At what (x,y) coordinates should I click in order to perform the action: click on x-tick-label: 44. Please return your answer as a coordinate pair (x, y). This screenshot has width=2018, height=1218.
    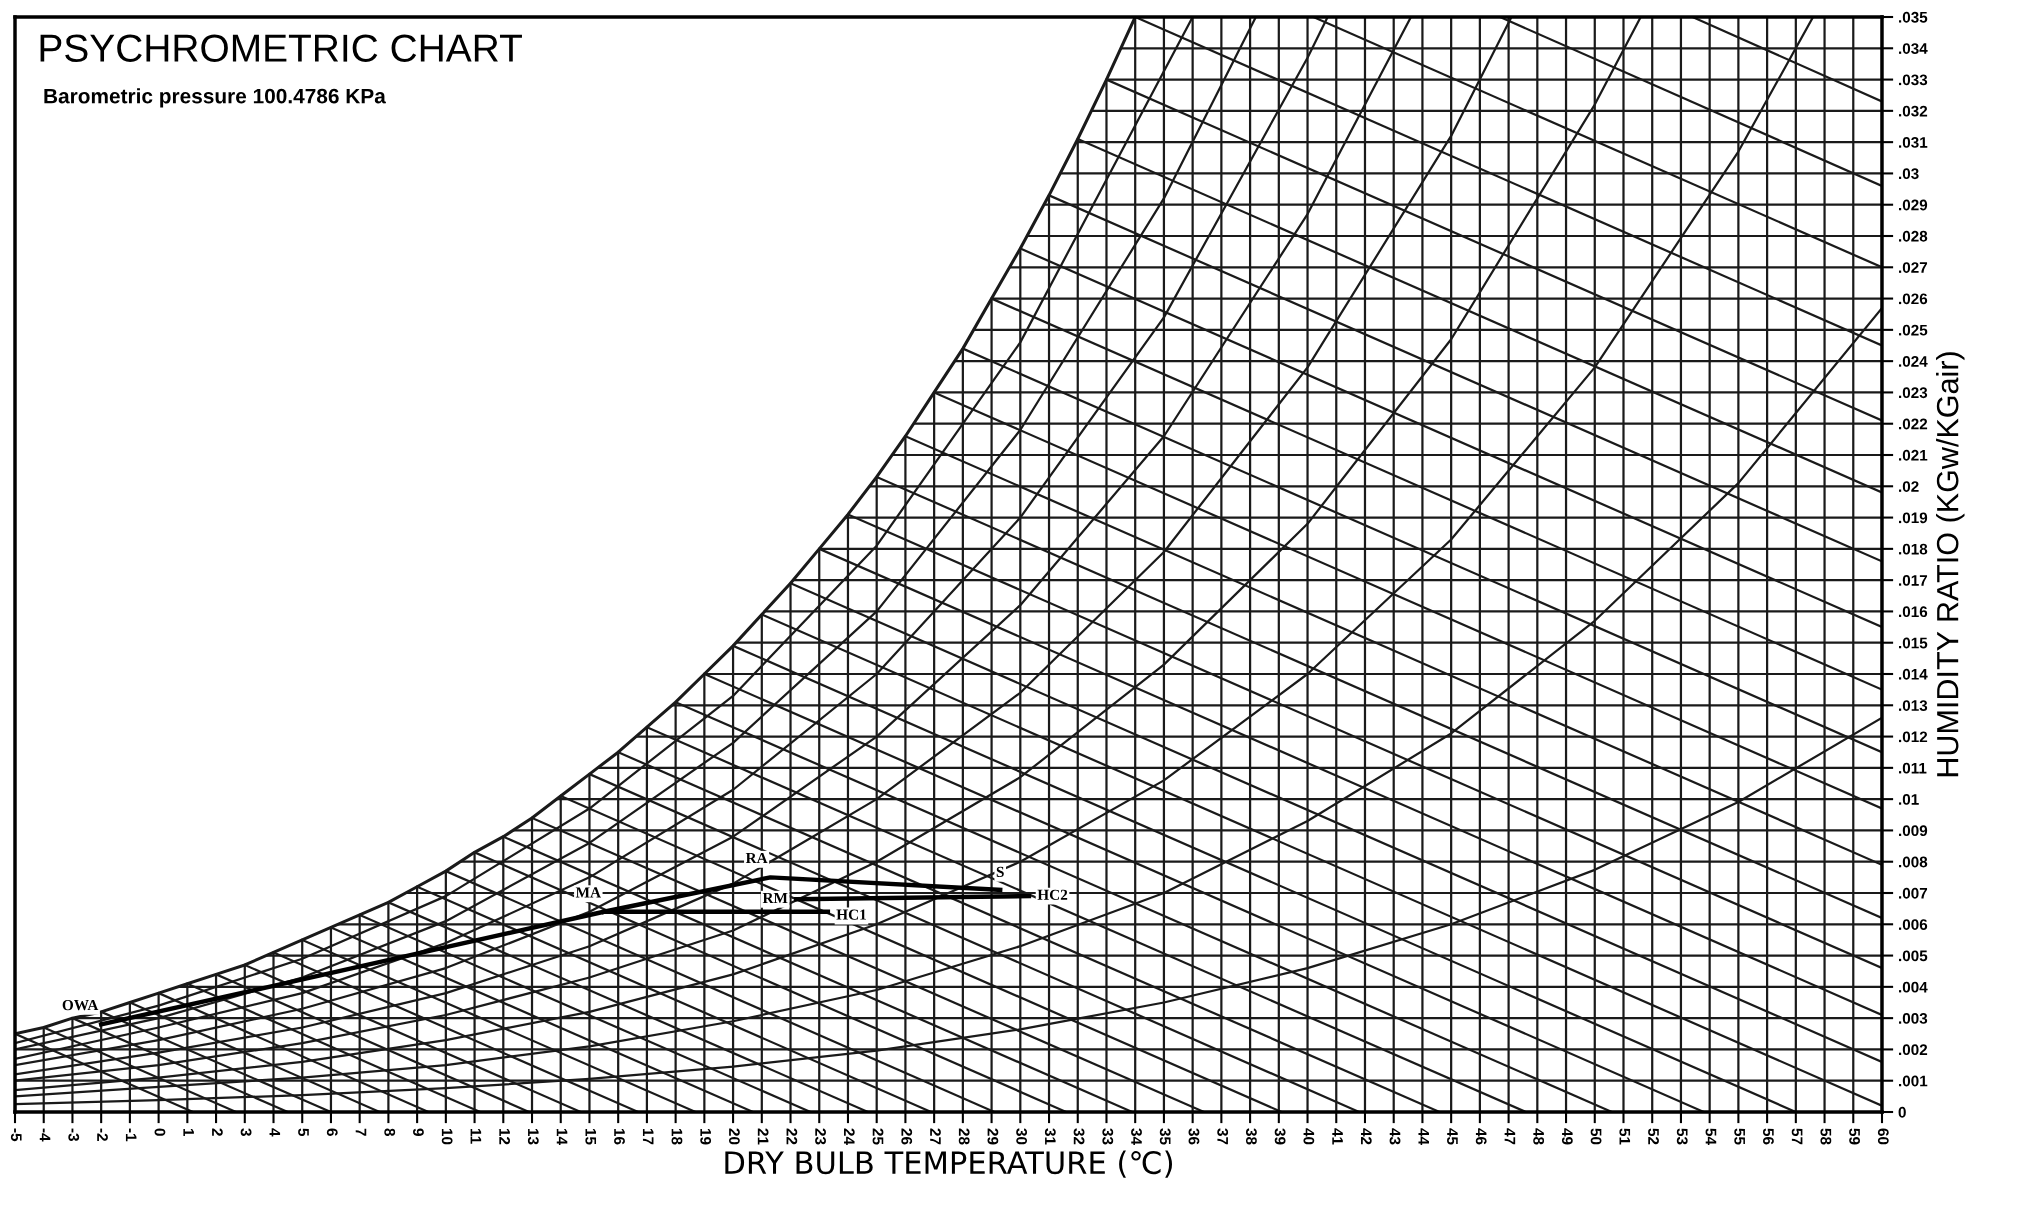
    Looking at the image, I should click on (1423, 1136).